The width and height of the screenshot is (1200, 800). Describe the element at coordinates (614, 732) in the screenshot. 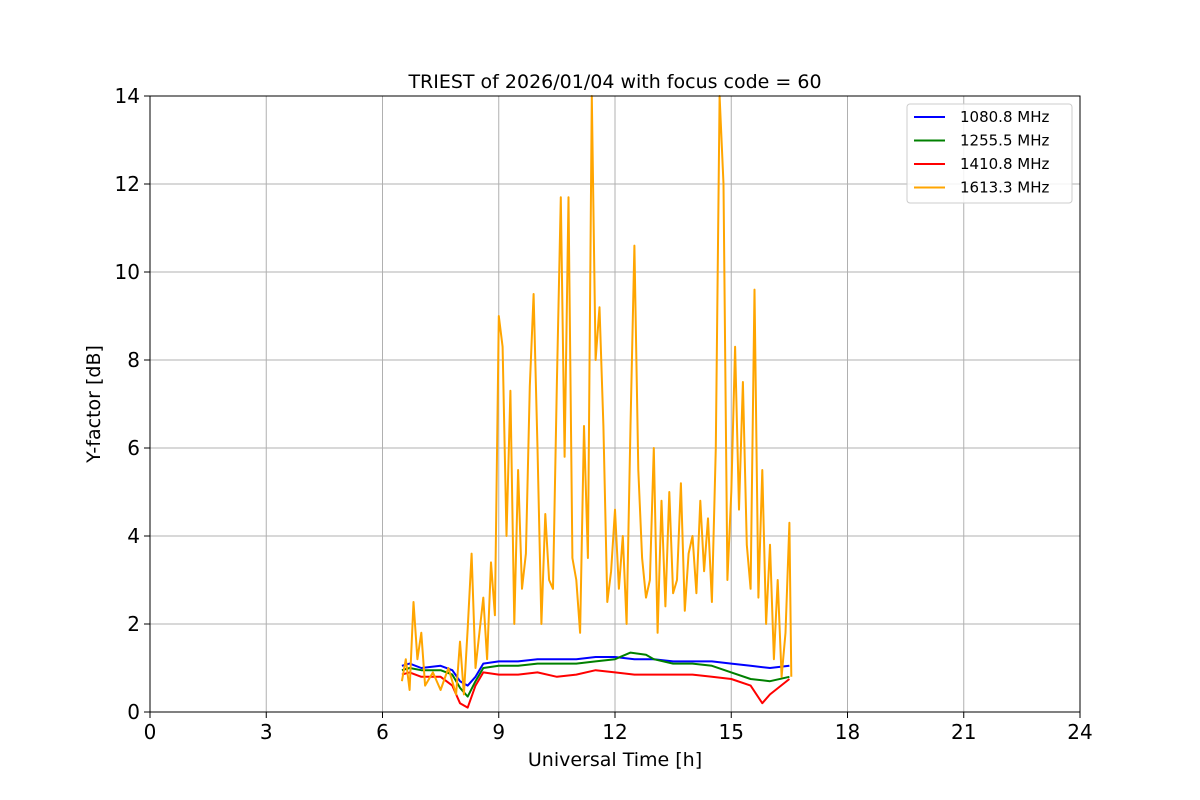

I see `x-tick-label: 12` at that location.